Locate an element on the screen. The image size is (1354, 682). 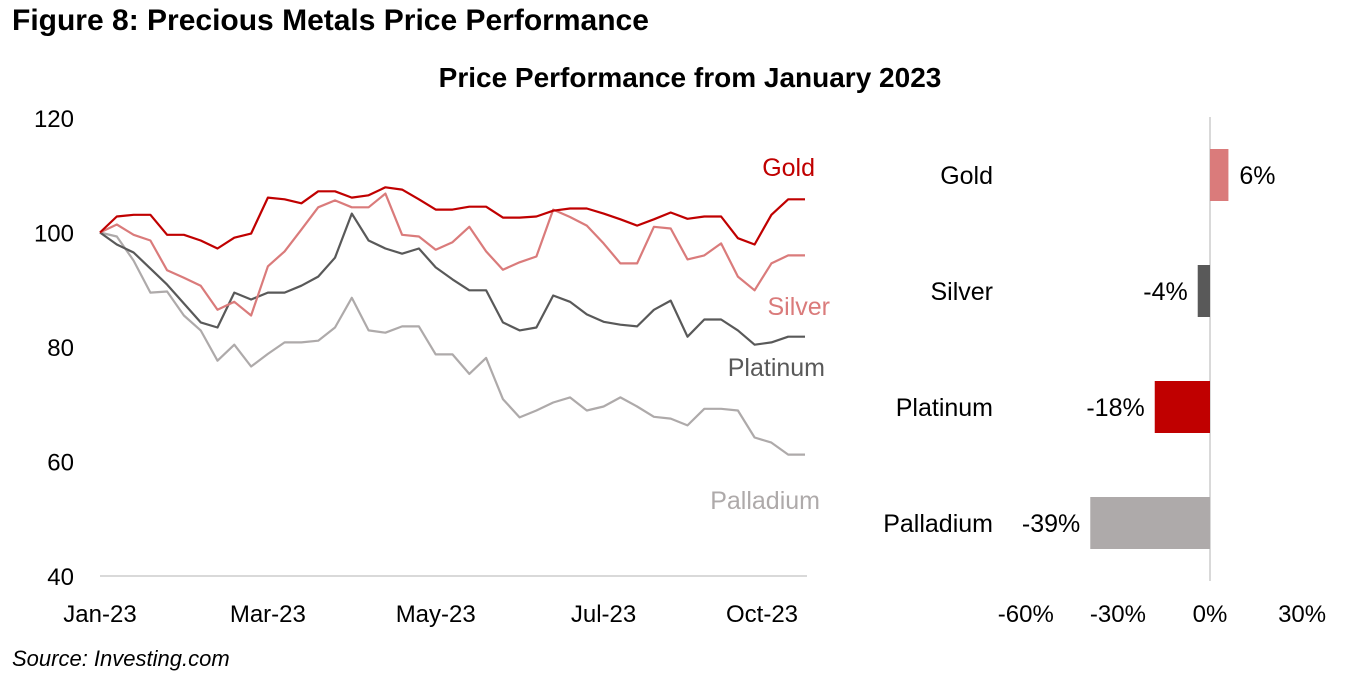
series-label-palladium: Palladium is located at coordinates (765, 501).